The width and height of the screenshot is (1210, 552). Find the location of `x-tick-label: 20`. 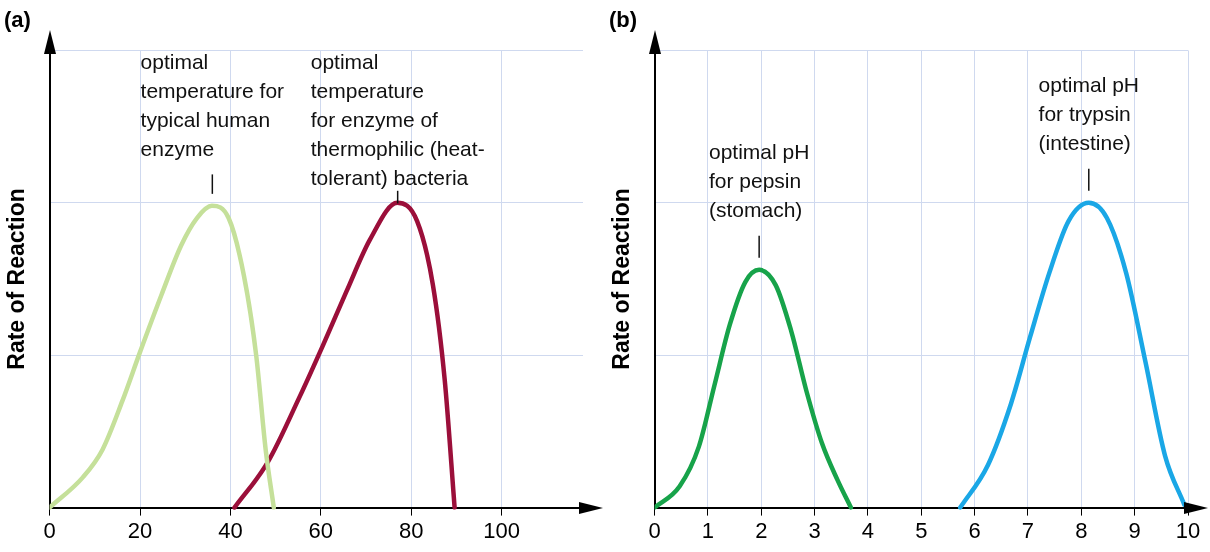

x-tick-label: 20 is located at coordinates (140, 530).